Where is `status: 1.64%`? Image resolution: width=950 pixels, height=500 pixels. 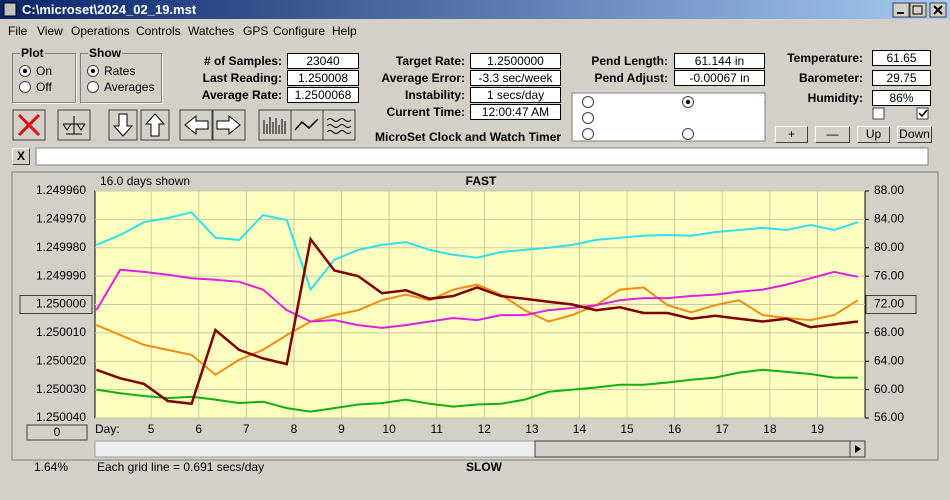 status: 1.64% is located at coordinates (51, 467).